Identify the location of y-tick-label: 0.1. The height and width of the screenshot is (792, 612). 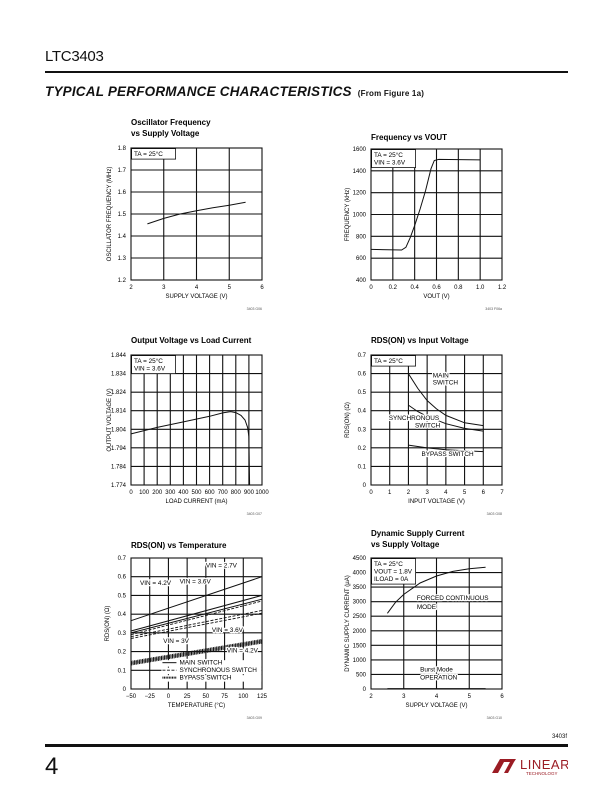
(122, 671).